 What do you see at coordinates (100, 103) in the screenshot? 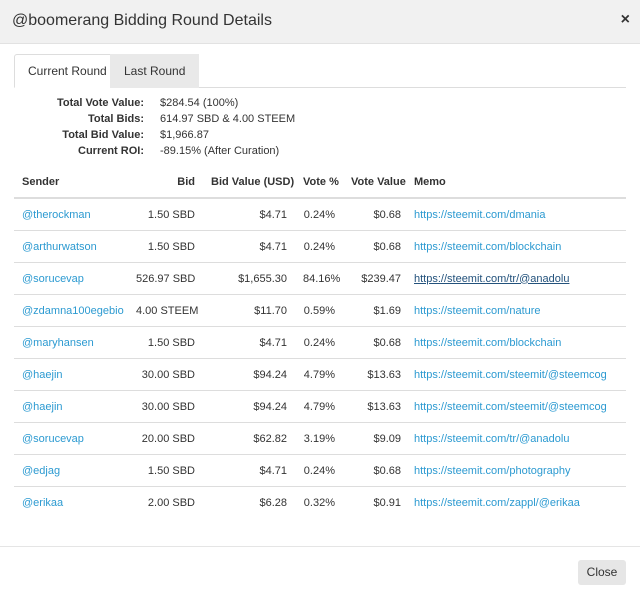
I see `summary-label: Total Vote Value:` at bounding box center [100, 103].